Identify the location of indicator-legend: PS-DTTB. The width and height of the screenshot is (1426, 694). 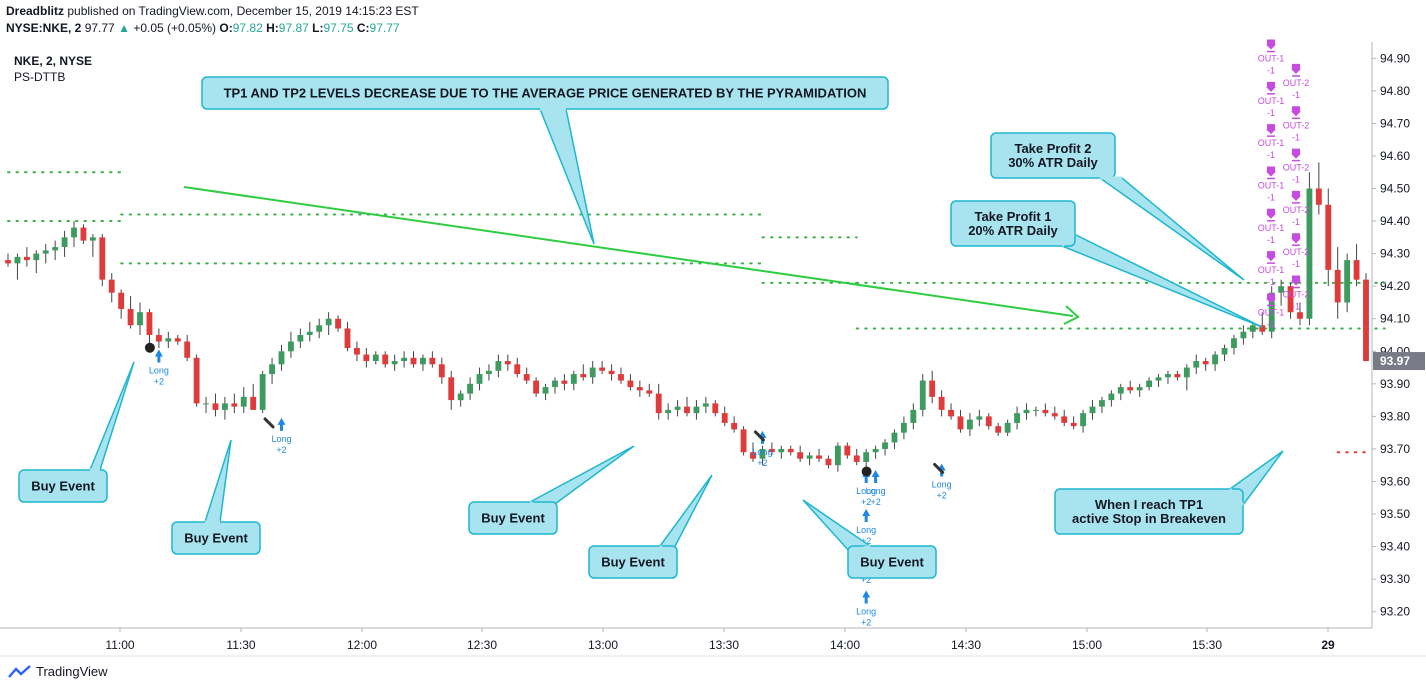
(40, 77).